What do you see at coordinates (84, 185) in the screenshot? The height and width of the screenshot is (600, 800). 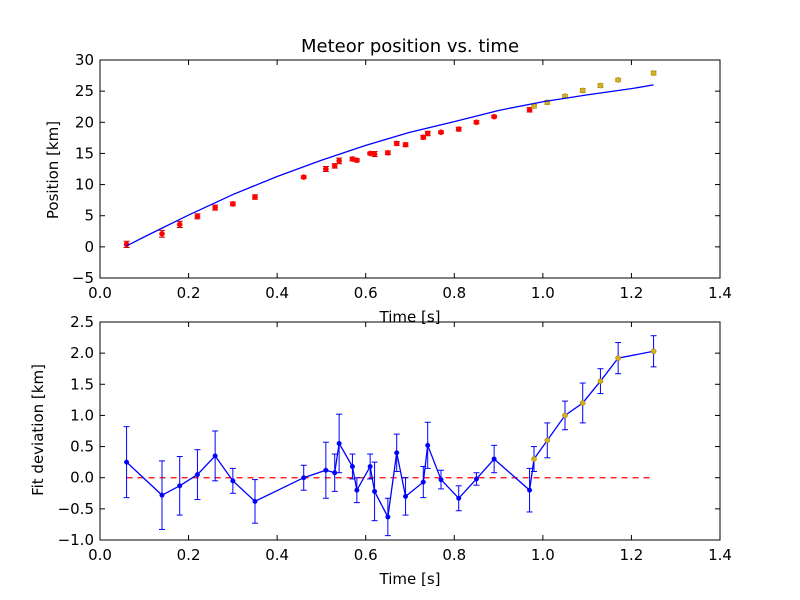 I see `y-tick-label: 10` at bounding box center [84, 185].